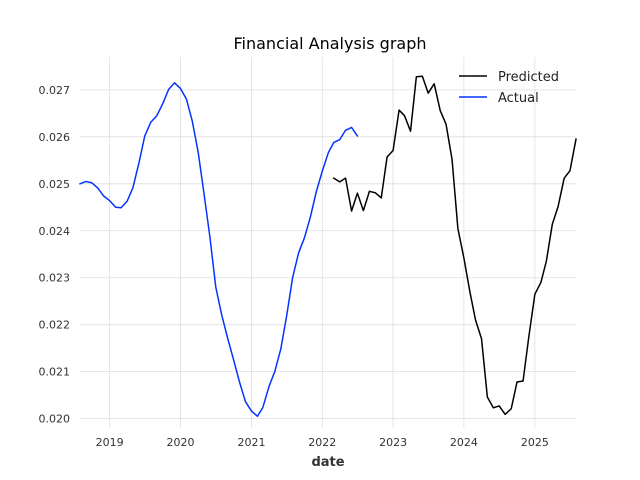 The height and width of the screenshot is (480, 640). What do you see at coordinates (55, 137) in the screenshot?
I see `y-tick-label: 0.026` at bounding box center [55, 137].